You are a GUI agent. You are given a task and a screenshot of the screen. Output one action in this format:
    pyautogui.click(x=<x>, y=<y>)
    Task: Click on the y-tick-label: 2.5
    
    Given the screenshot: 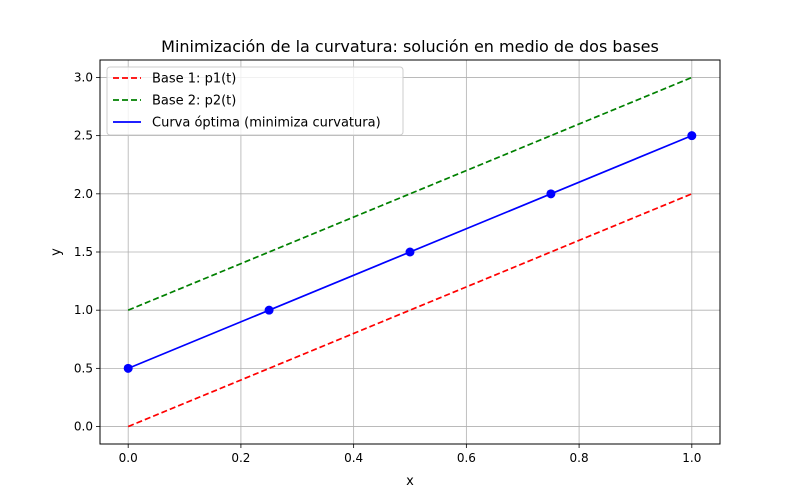 What is the action you would take?
    pyautogui.click(x=83, y=136)
    